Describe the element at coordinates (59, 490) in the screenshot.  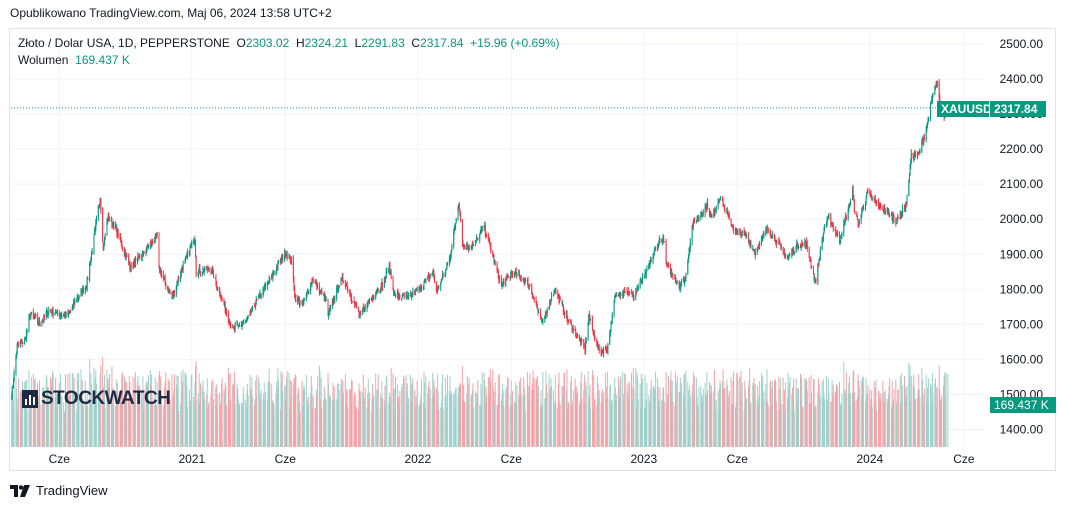
I see `footer-branding: TradingView` at that location.